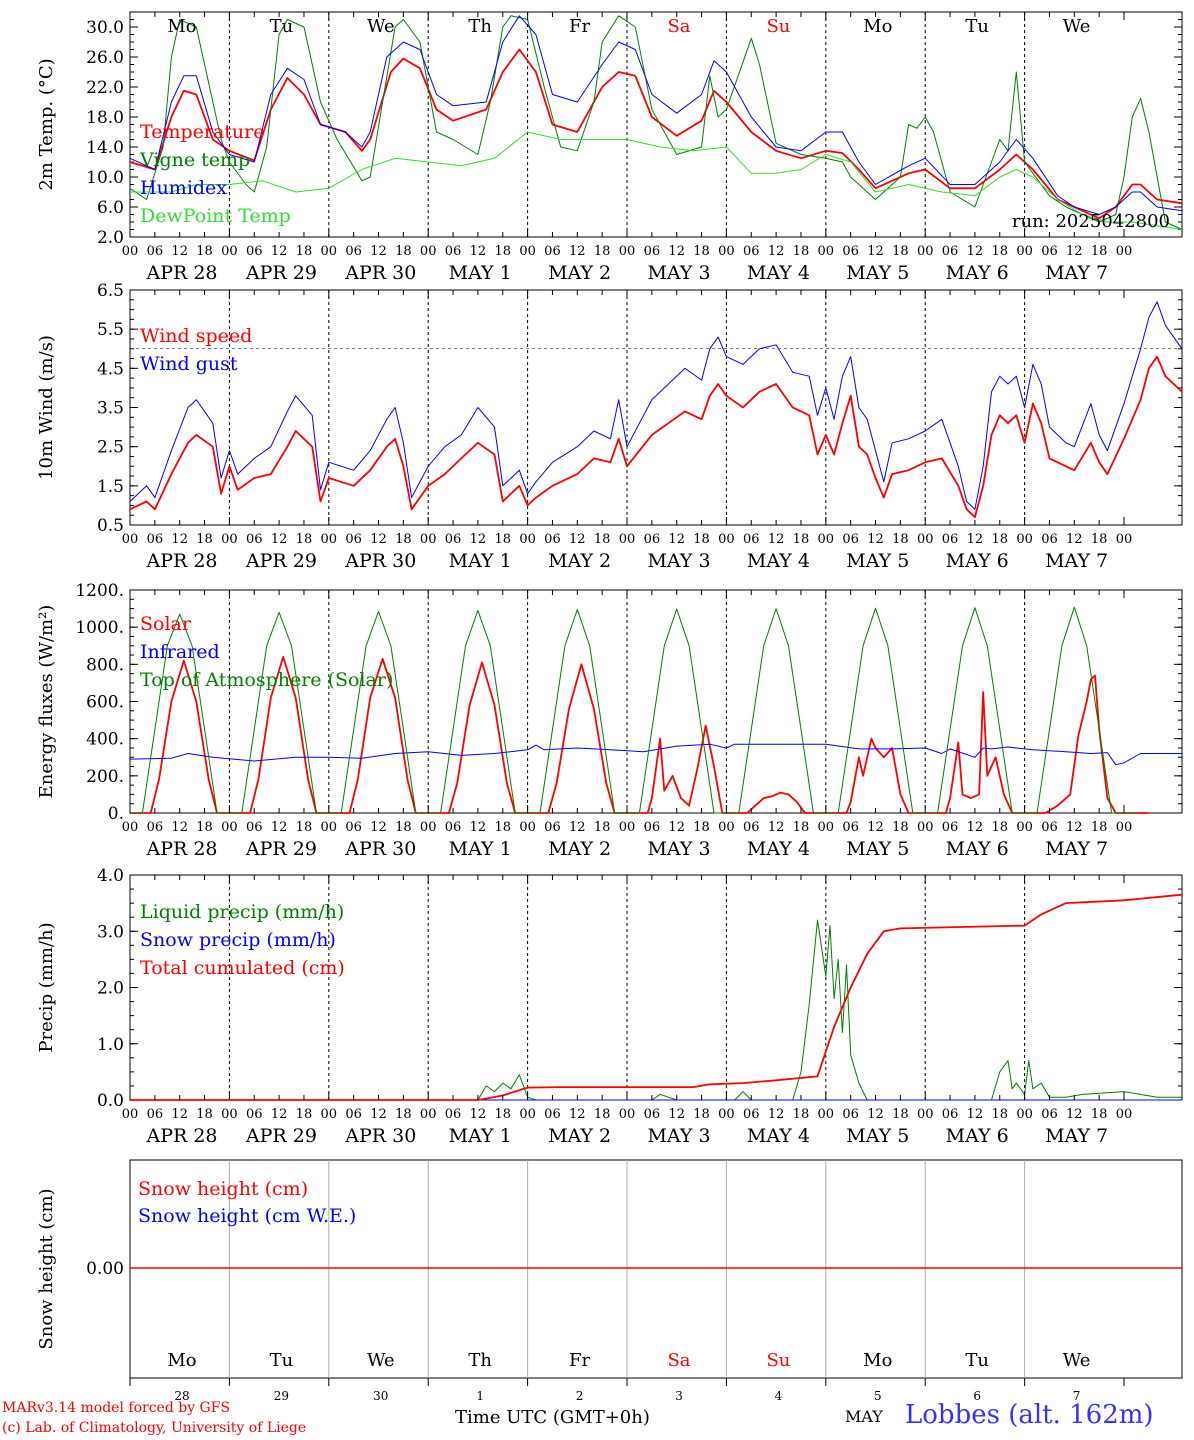 The image size is (1194, 1440). Describe the element at coordinates (579, 561) in the screenshot. I see `day-date-label: MAY 2` at that location.